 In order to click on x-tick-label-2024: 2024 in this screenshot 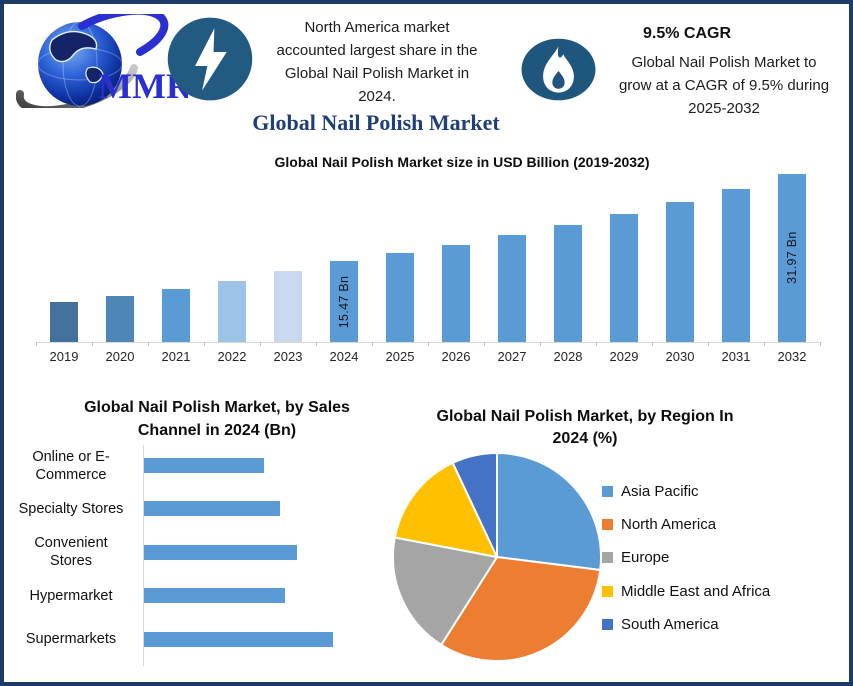, I will do `click(344, 356)`.